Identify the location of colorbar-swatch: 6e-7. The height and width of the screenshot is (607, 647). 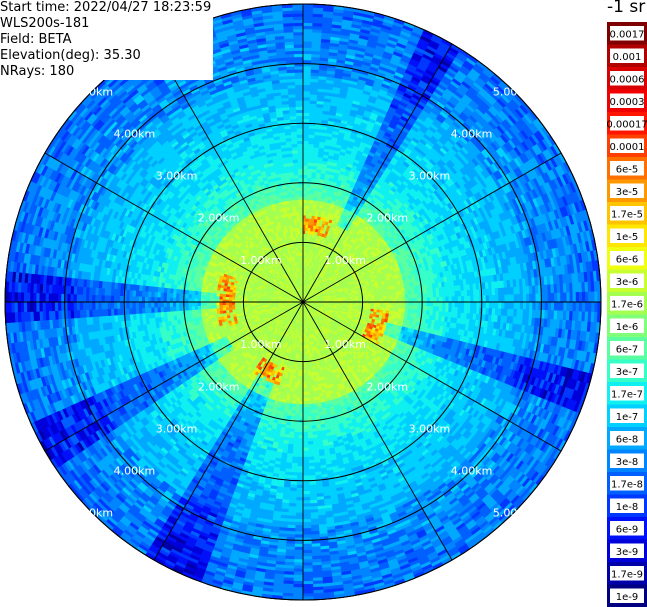
(627, 348).